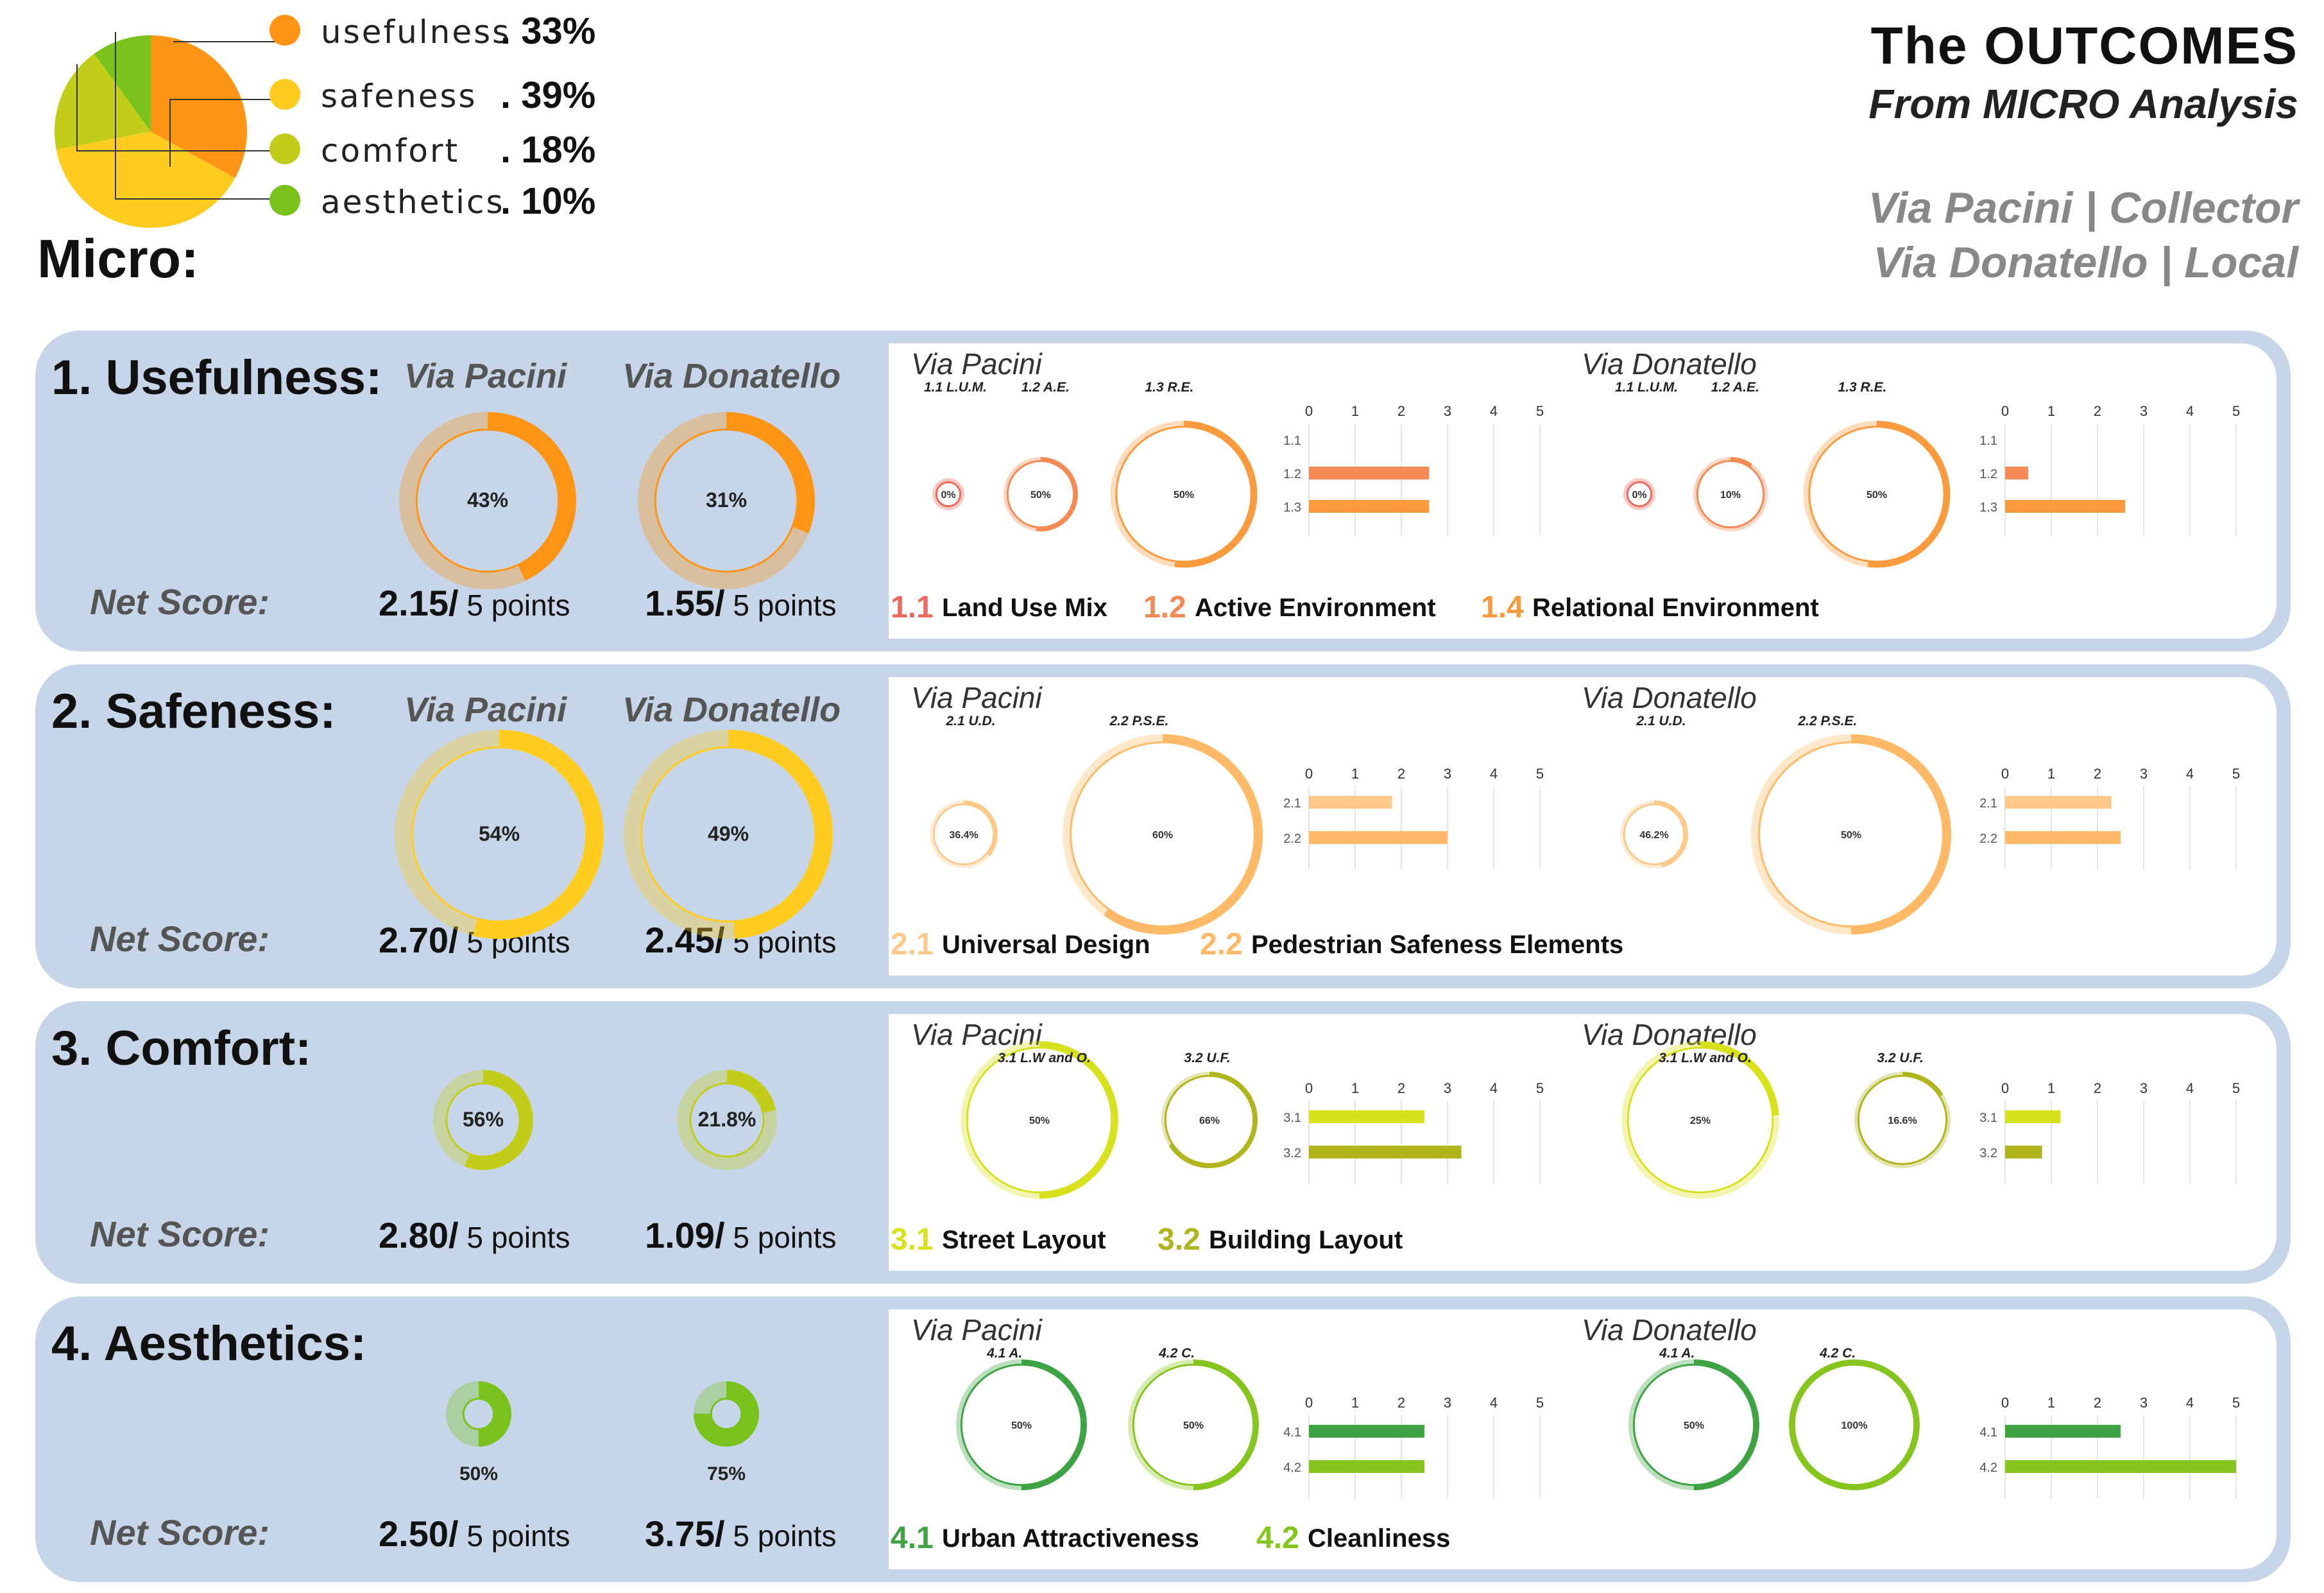 This screenshot has height=1593, width=2324. What do you see at coordinates (1039, 1120) in the screenshot?
I see `component-ring-3.1-pacini-inner-line` at bounding box center [1039, 1120].